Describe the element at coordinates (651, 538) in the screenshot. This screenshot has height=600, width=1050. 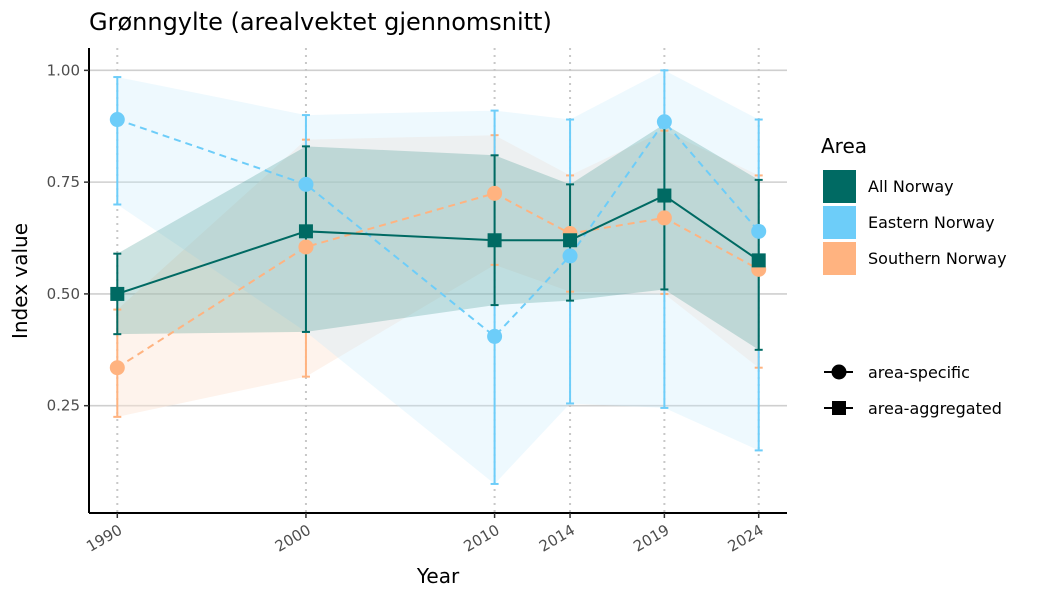
I see `x-tick-label: 2019` at that location.